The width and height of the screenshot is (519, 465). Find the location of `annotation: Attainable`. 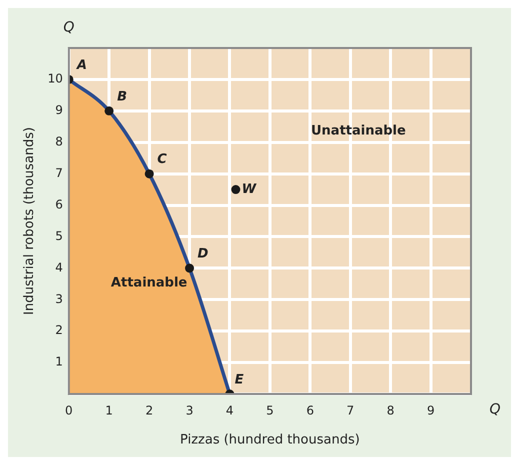

annotation: Attainable is located at coordinates (149, 283).